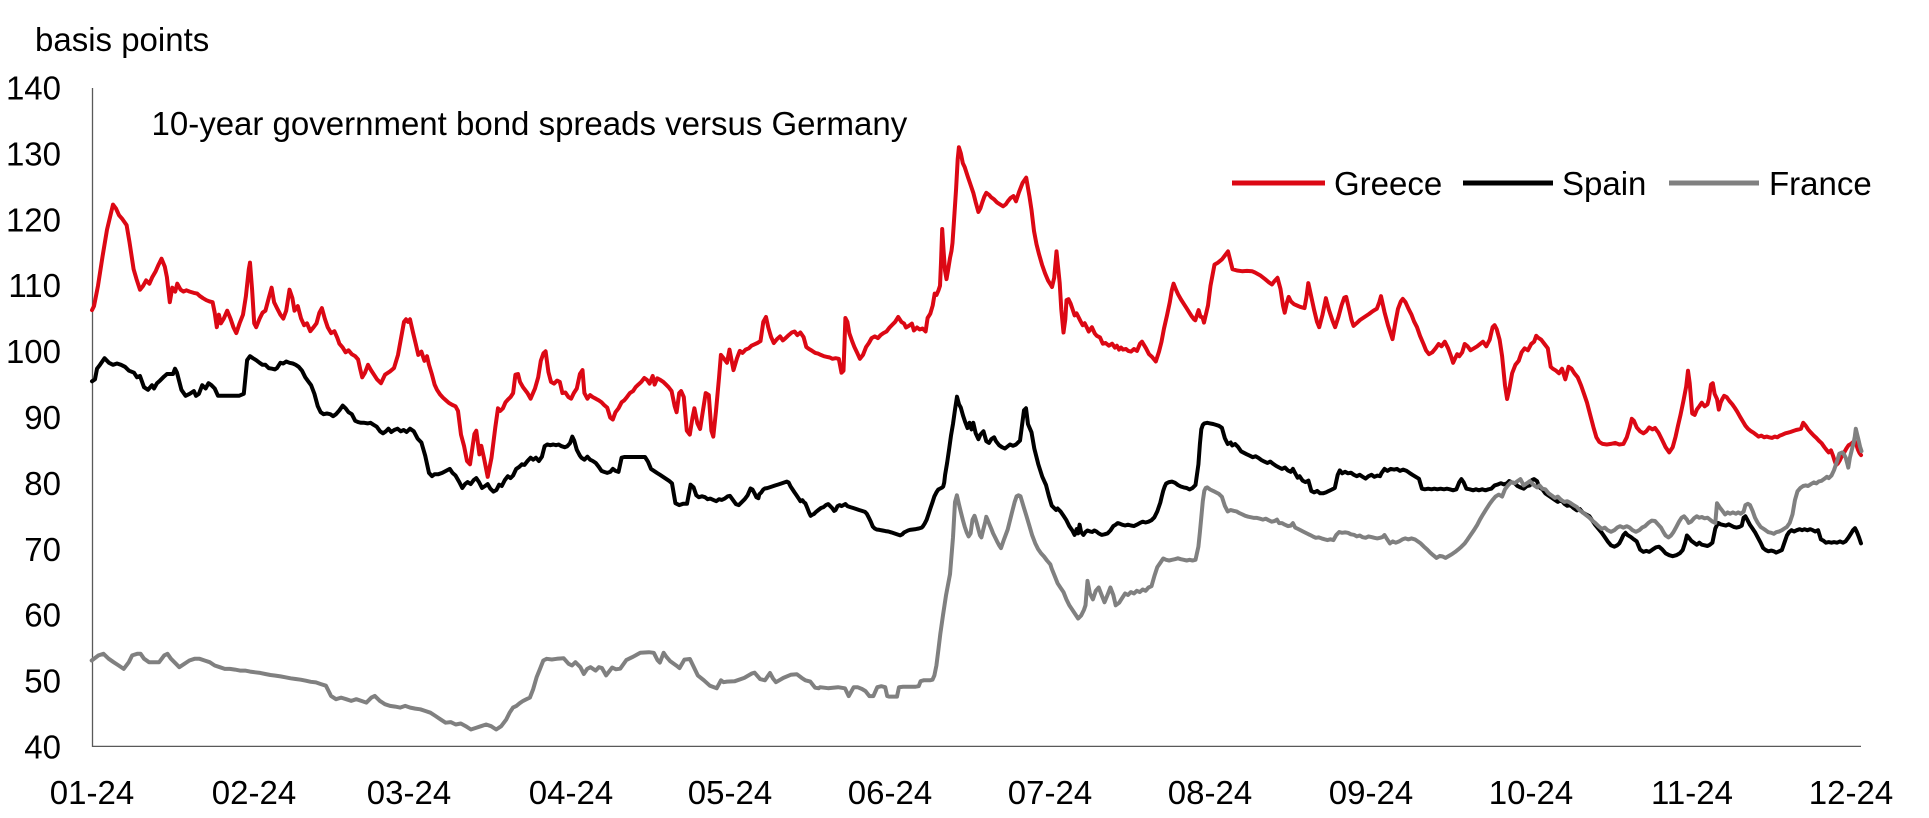 The height and width of the screenshot is (818, 1929). What do you see at coordinates (33, 219) in the screenshot?
I see `svg-text: 120` at bounding box center [33, 219].